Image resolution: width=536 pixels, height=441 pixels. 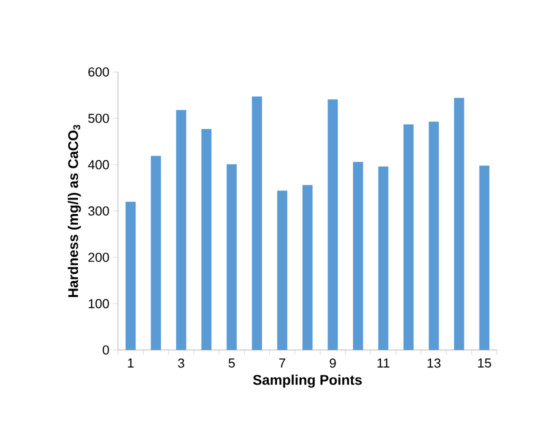 What do you see at coordinates (384, 363) in the screenshot?
I see `x-tick-label: 11` at bounding box center [384, 363].